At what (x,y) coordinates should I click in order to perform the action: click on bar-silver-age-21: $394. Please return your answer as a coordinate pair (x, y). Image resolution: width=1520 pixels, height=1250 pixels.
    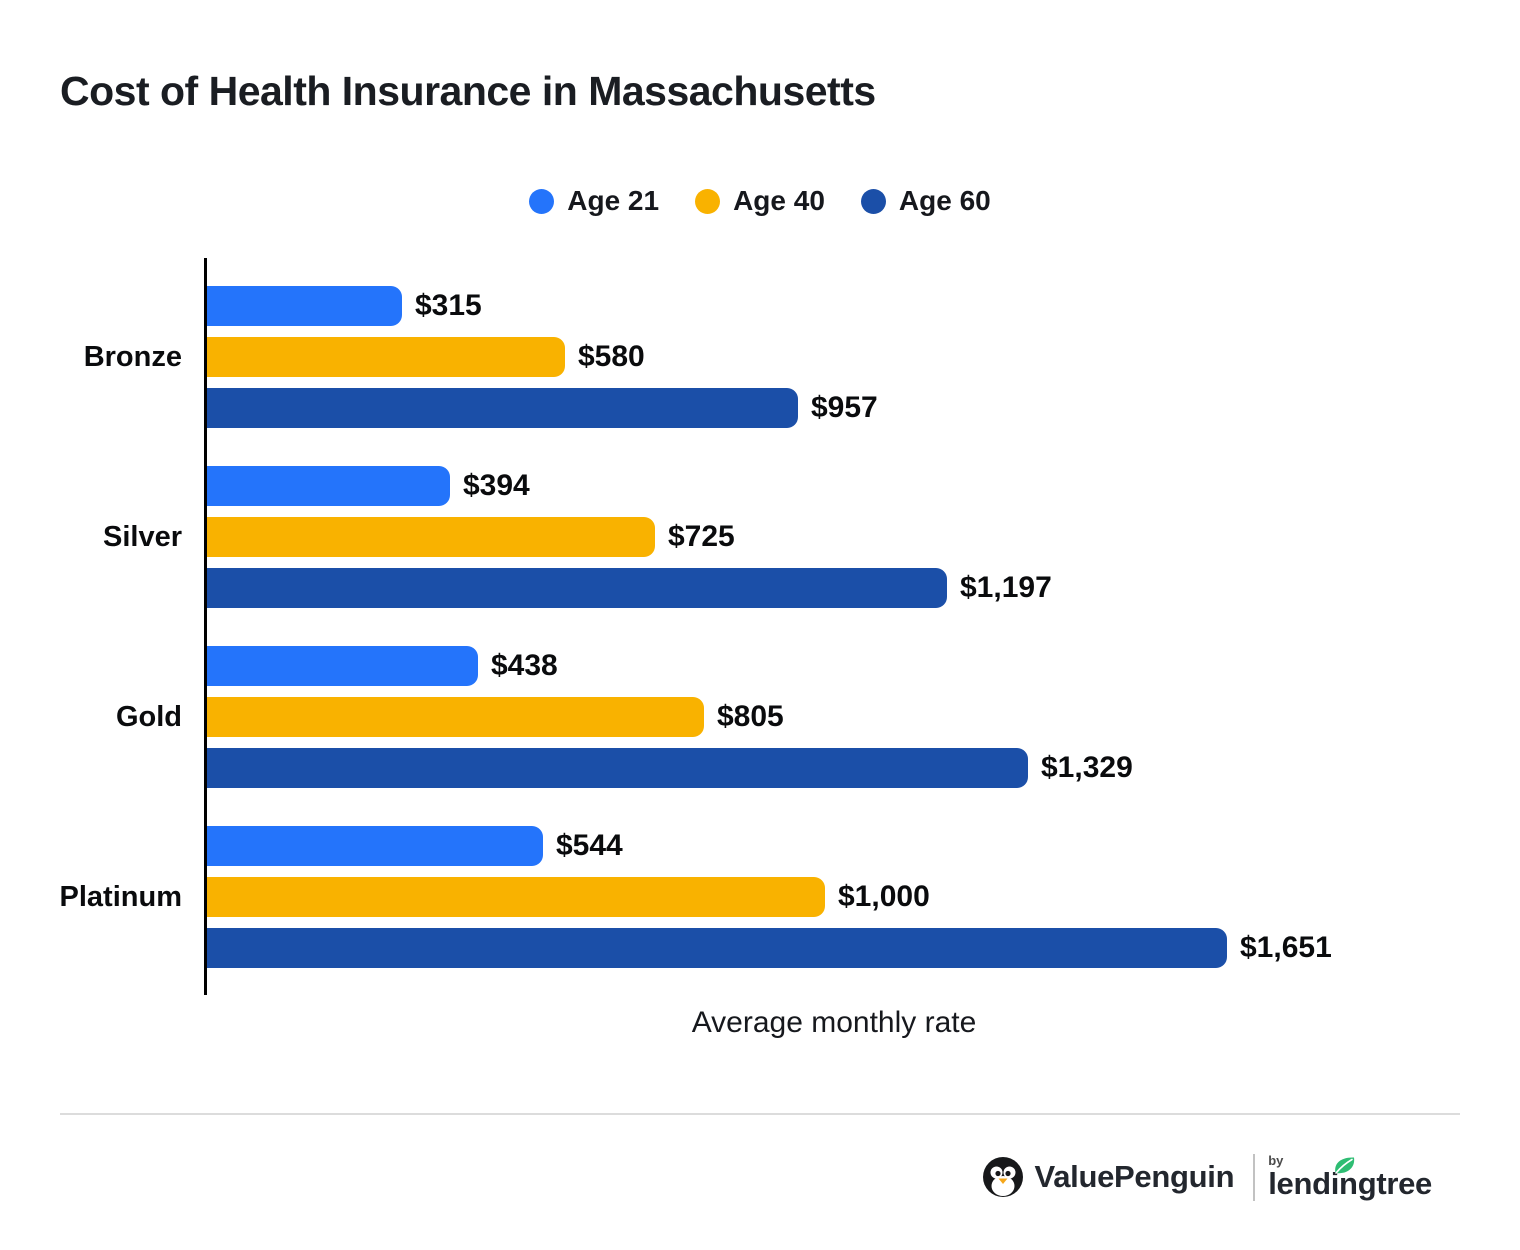
    Looking at the image, I should click on (368, 486).